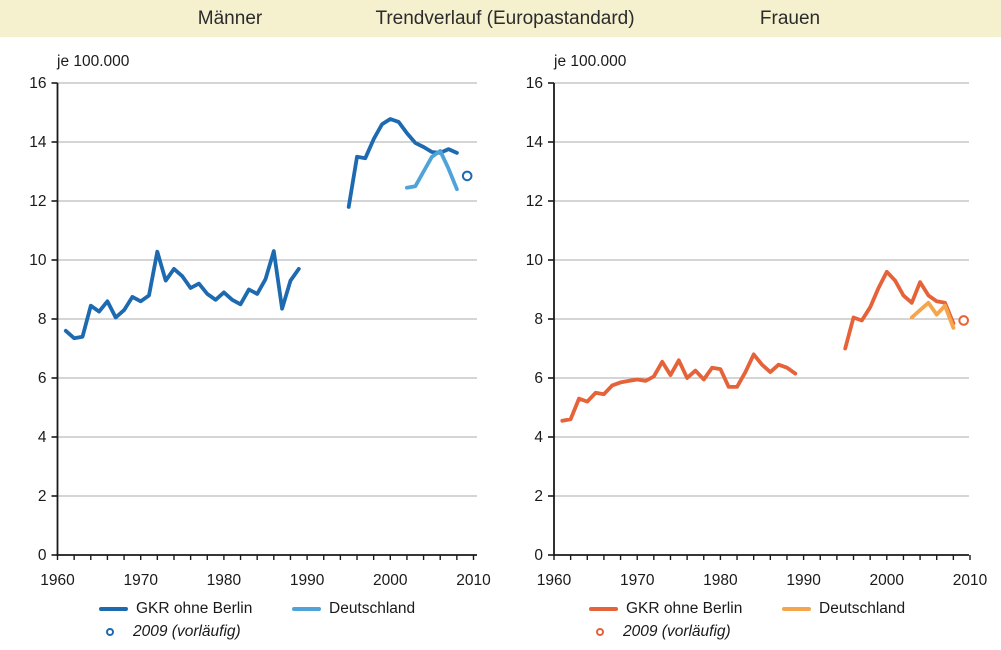 This screenshot has height=650, width=1001. Describe the element at coordinates (37, 83) in the screenshot. I see `men-ytick-label: 16` at that location.